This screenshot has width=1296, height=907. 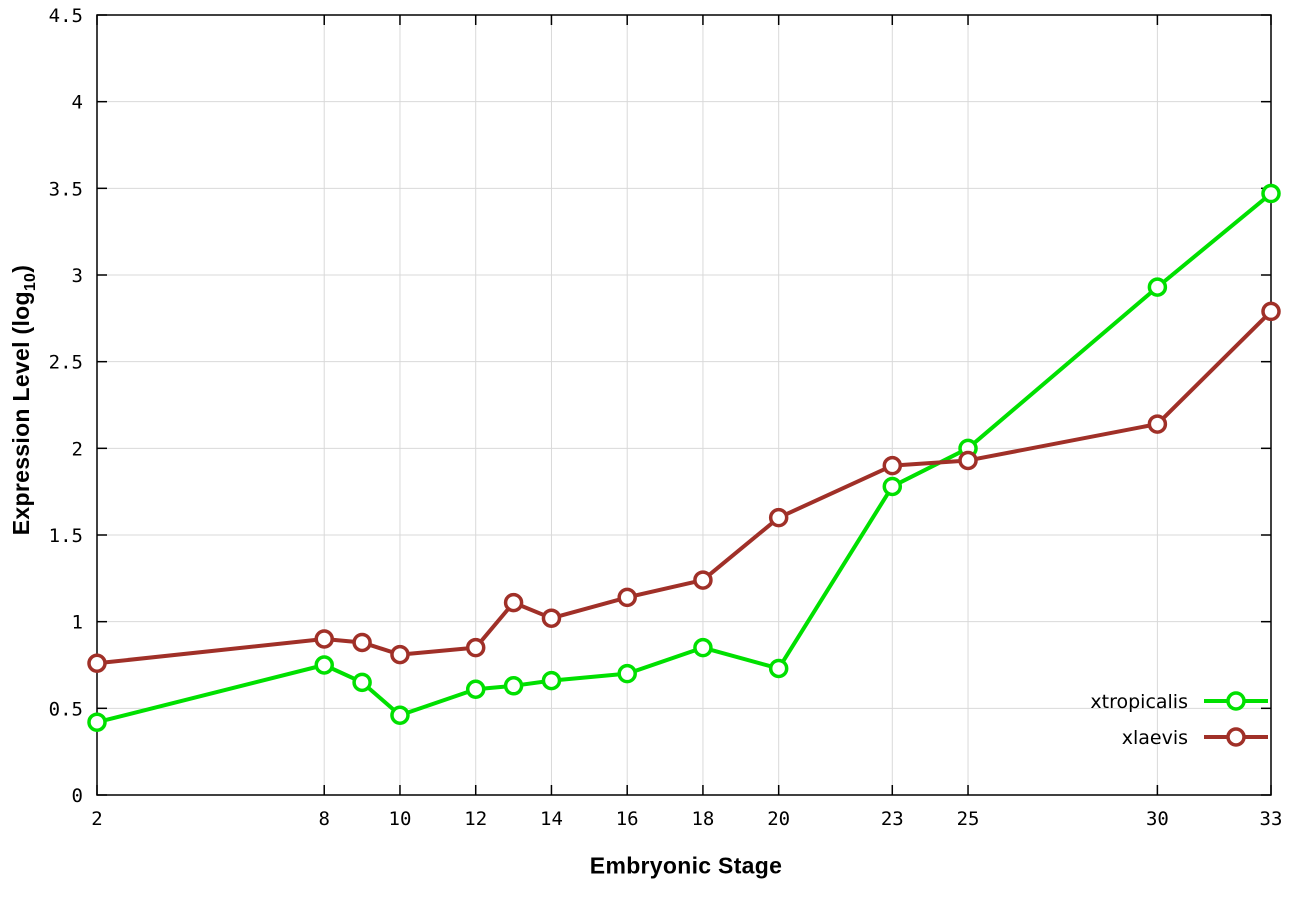 I want to click on y-tick-label: 2.5, so click(x=66, y=363).